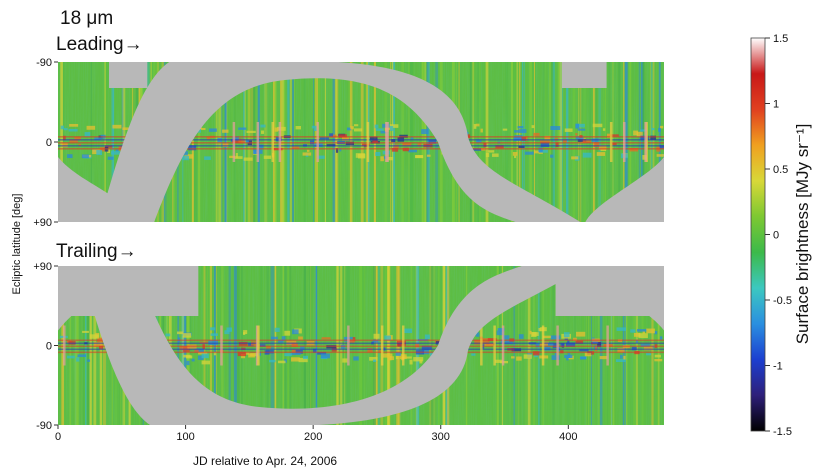 This screenshot has height=471, width=830. What do you see at coordinates (758, 234) in the screenshot?
I see `colorbar-gradient` at bounding box center [758, 234].